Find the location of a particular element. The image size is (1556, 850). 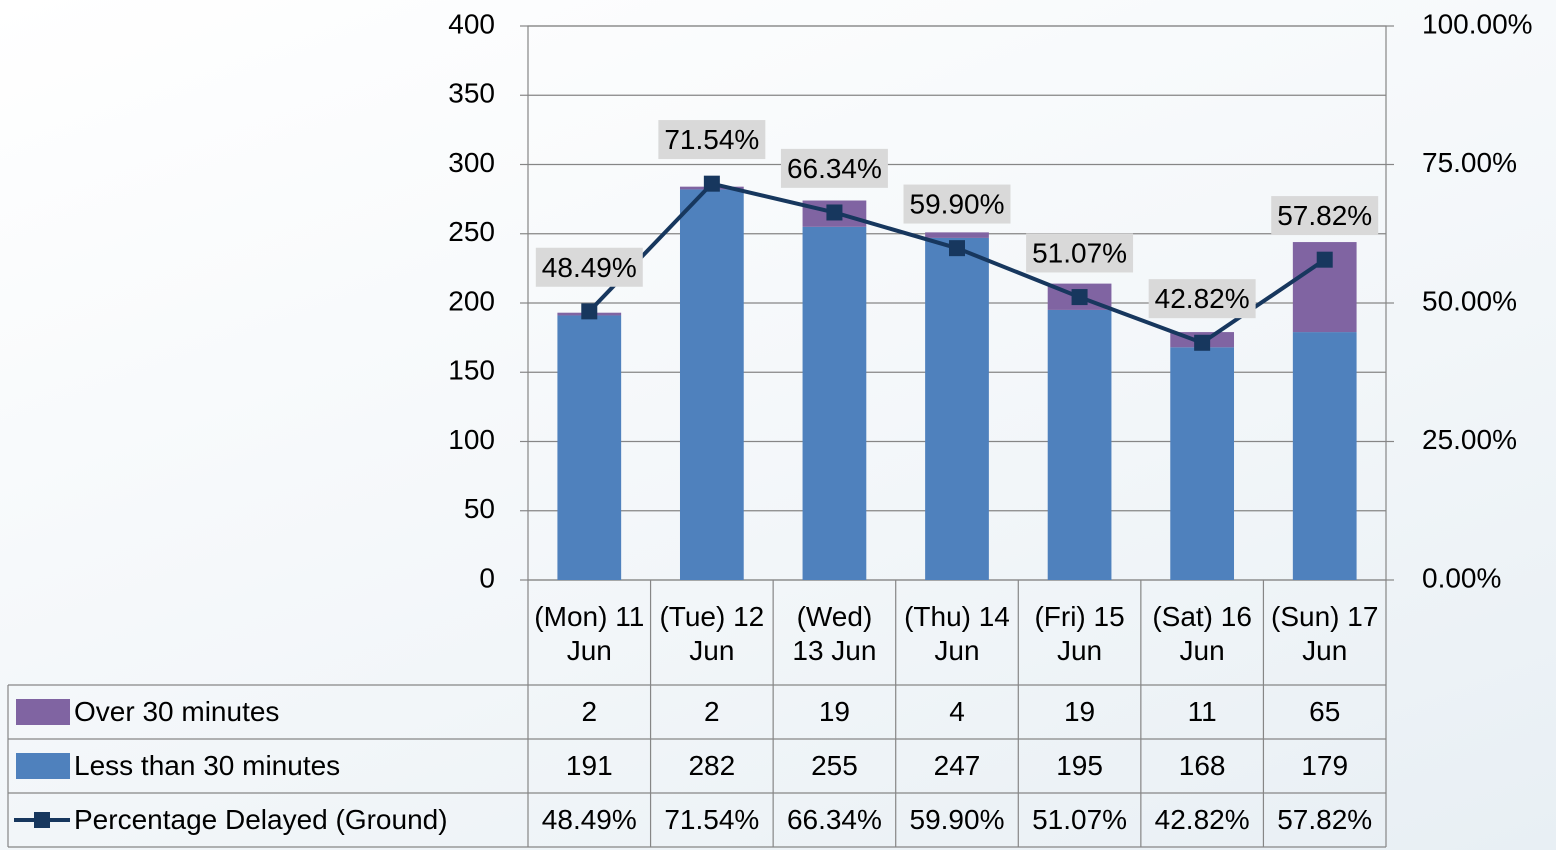

data-label: 59.90% is located at coordinates (957, 204).